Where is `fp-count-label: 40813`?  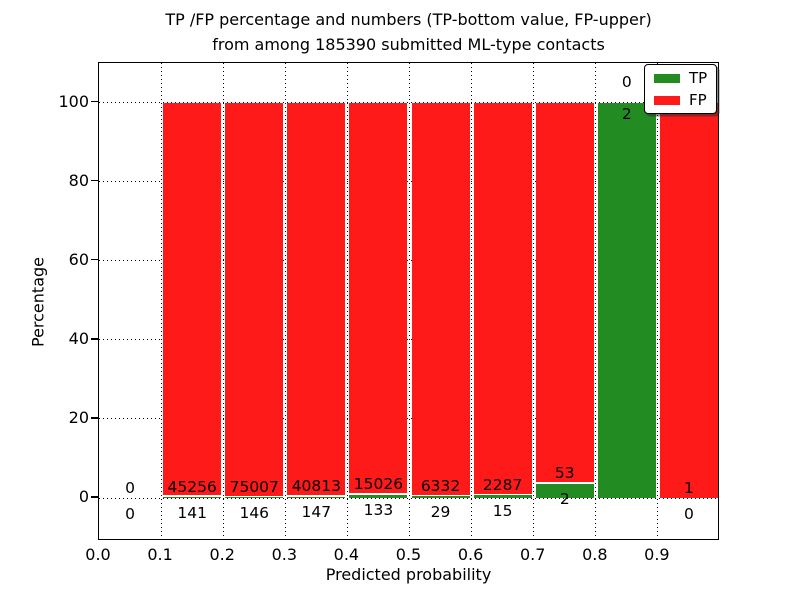 fp-count-label: 40813 is located at coordinates (316, 486).